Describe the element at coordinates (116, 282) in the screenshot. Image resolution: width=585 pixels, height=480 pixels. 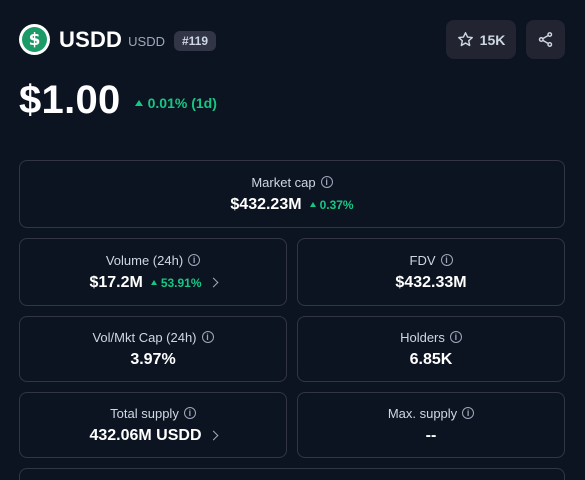
I see `volume-value: $17.2M` at that location.